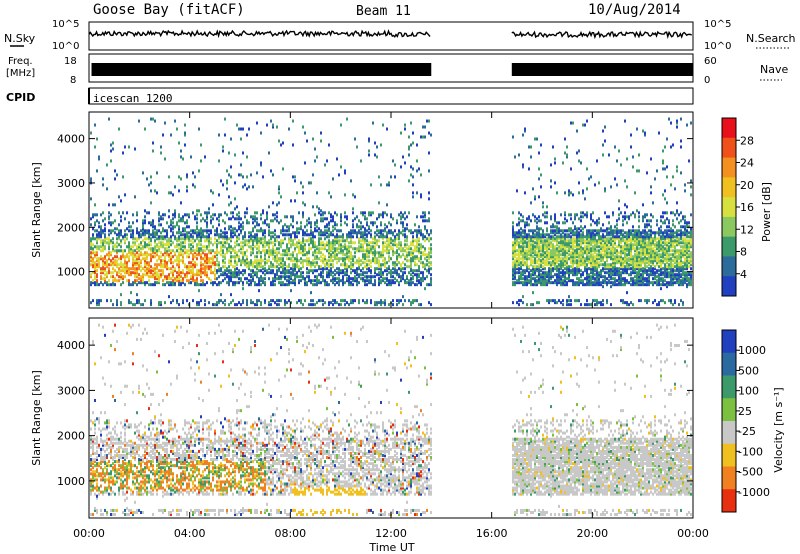 This screenshot has height=554, width=800. Describe the element at coordinates (73, 80) in the screenshot. I see `freq-tick-bottom: 8` at that location.